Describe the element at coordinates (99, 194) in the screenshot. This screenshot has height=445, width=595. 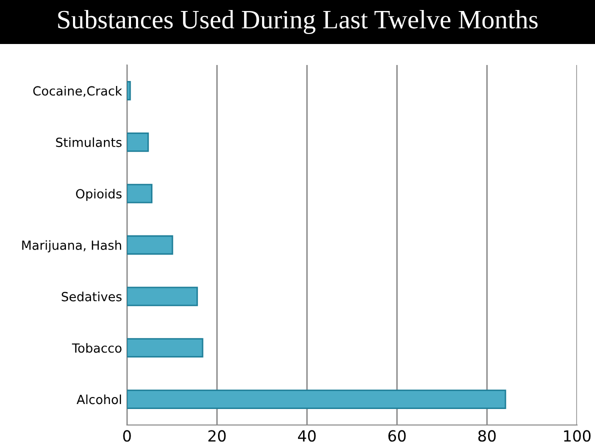
I see `y-tick-label: Opioids` at that location.